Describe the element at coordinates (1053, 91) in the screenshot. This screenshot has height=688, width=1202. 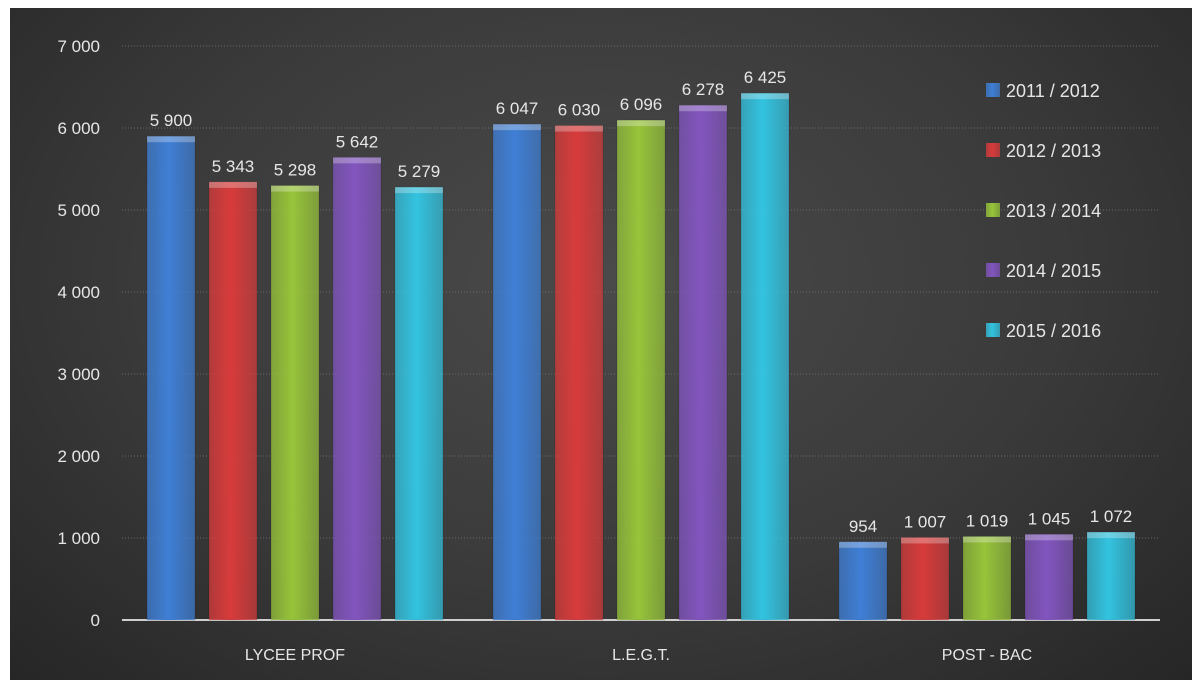
I see `legend-label: 2011 / 2012` at that location.